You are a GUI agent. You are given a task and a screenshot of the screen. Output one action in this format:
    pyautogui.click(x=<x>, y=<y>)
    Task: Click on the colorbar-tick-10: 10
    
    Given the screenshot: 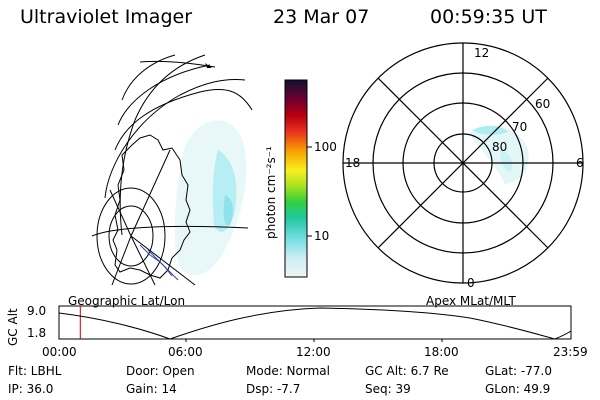 What is the action you would take?
    pyautogui.click(x=322, y=236)
    